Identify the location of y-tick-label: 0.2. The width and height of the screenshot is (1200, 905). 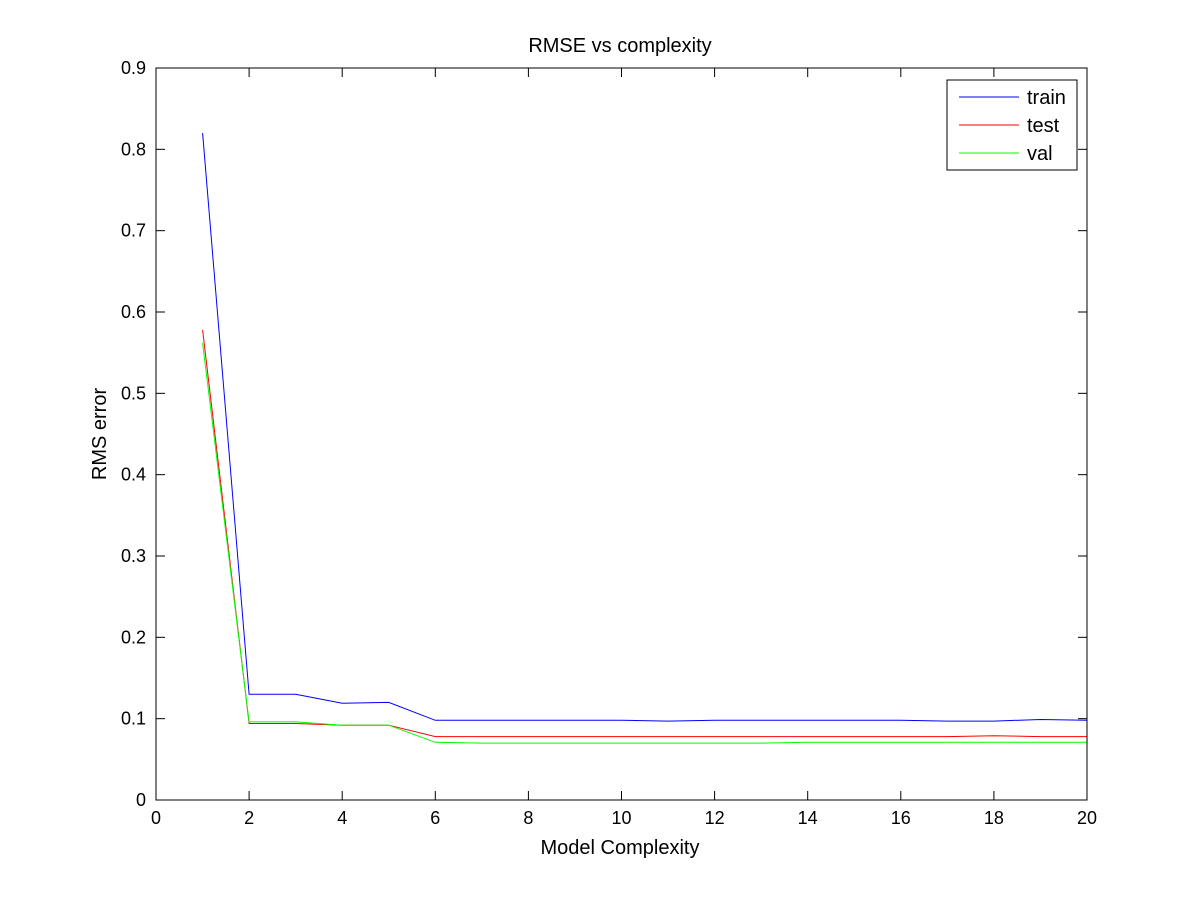
(133, 637).